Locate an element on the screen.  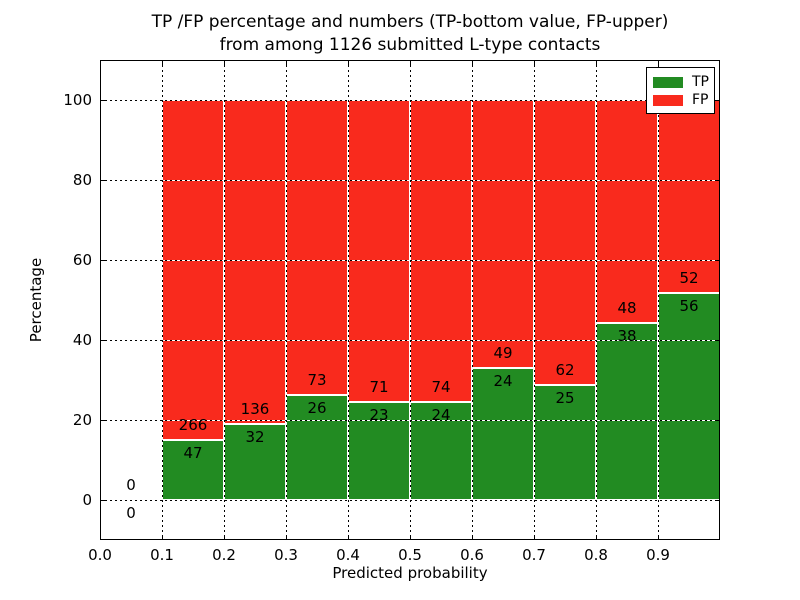
tp-count-label: 0 is located at coordinates (131, 513).